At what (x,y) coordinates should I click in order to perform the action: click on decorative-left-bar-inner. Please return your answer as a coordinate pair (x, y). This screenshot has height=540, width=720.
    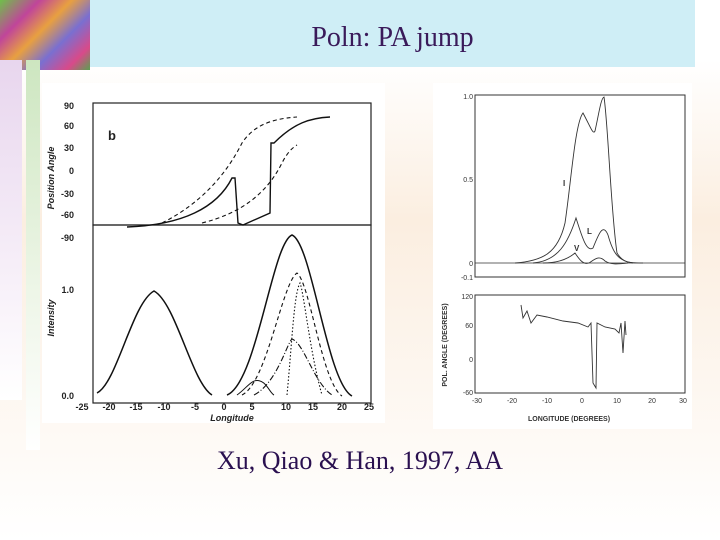
    Looking at the image, I should click on (33, 255).